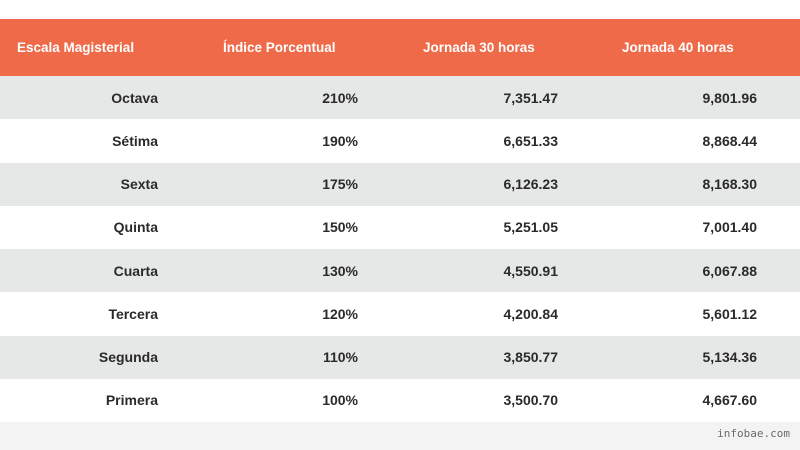 Image resolution: width=800 pixels, height=450 pixels. What do you see at coordinates (279, 47) in the screenshot?
I see `header-indice-porcentual: Índice Porcentual` at bounding box center [279, 47].